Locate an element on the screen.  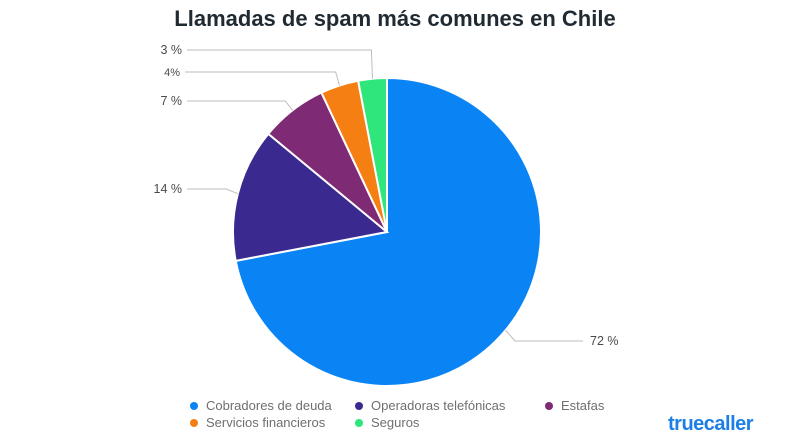
legend-item-servicios: Servicios financieros is located at coordinates (272, 422).